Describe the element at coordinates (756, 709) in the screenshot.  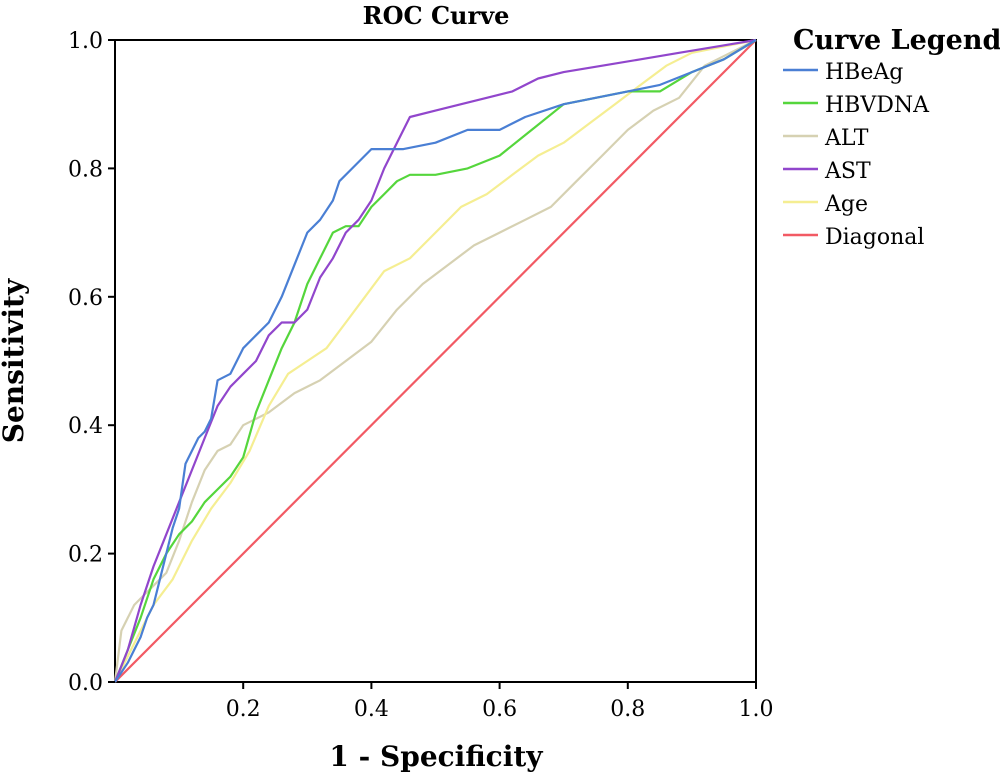
I see `x-tick-label: 1.0` at that location.